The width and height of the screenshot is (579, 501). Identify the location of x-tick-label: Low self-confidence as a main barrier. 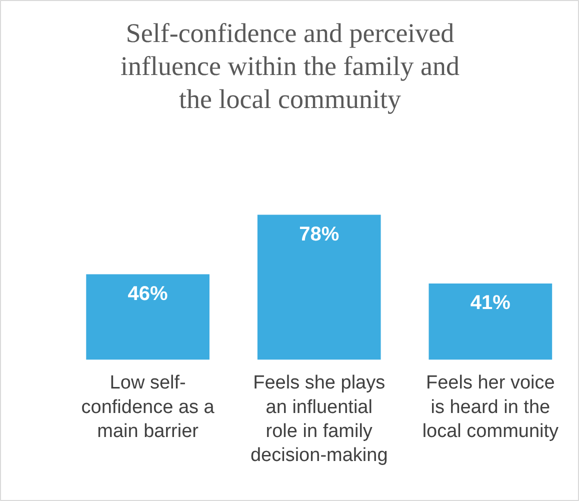
(148, 407).